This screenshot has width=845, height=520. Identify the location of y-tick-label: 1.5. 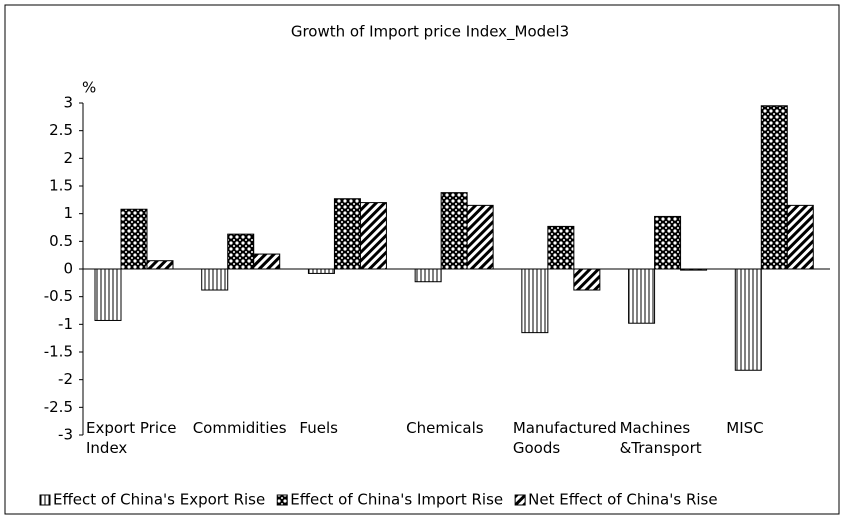
(61, 186).